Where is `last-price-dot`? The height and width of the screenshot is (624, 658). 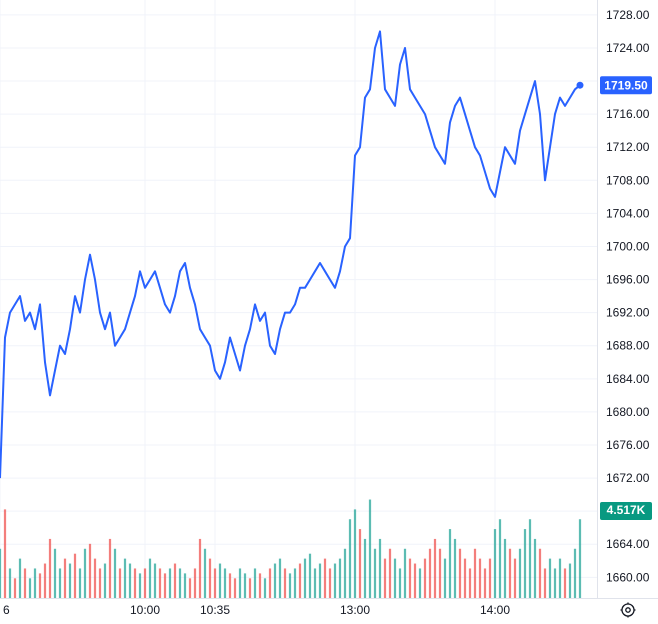 last-price-dot is located at coordinates (580, 85).